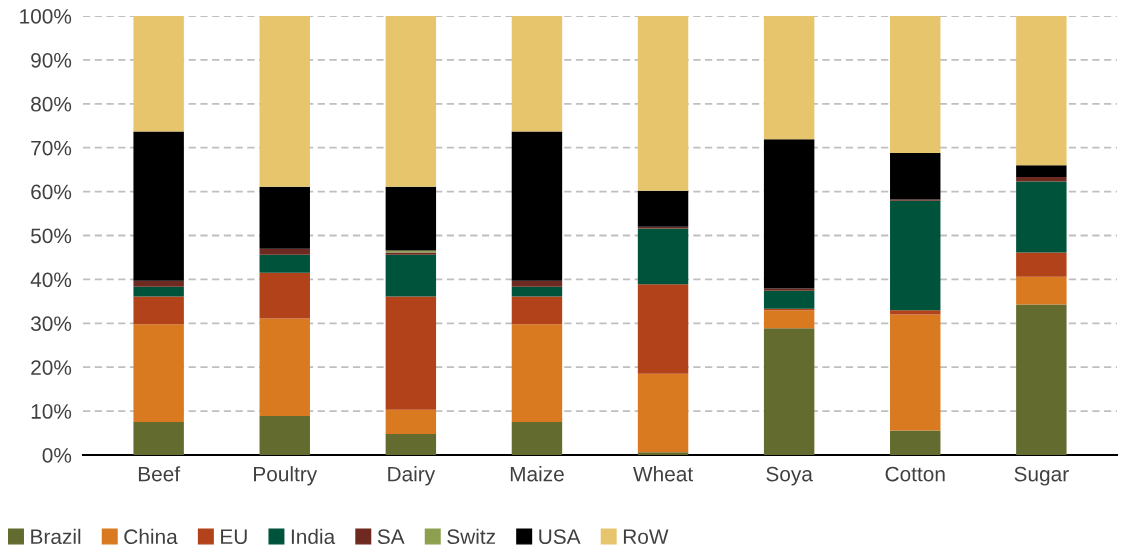 This screenshot has width=1124, height=555. Describe the element at coordinates (159, 474) in the screenshot. I see `x-tick-label: Beef` at that location.